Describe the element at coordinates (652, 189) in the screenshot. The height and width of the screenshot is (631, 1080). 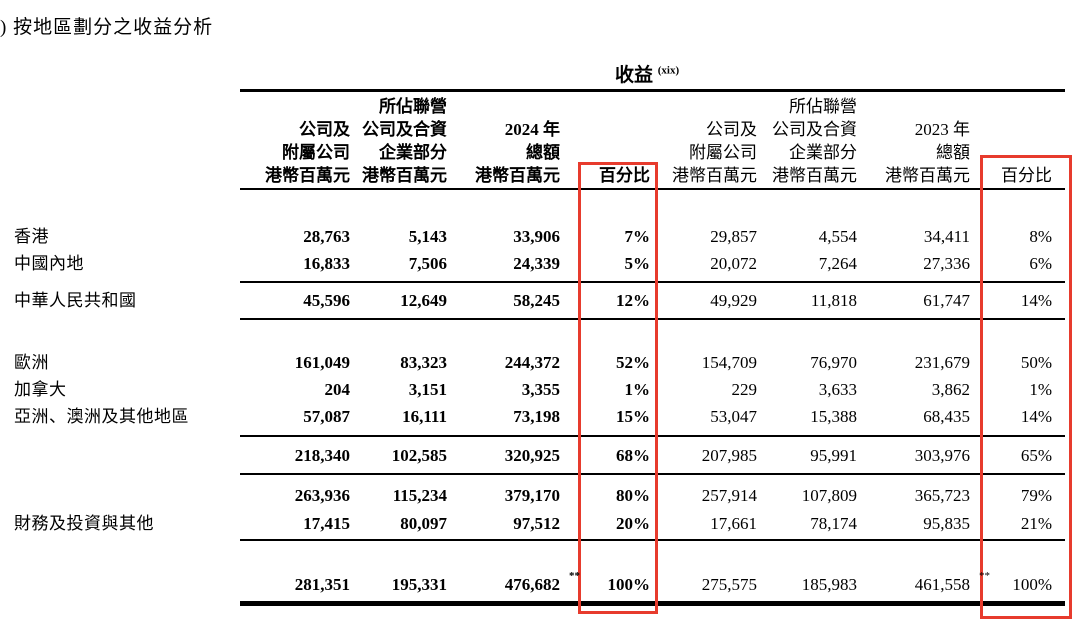
I see `rule-header-bottom` at that location.